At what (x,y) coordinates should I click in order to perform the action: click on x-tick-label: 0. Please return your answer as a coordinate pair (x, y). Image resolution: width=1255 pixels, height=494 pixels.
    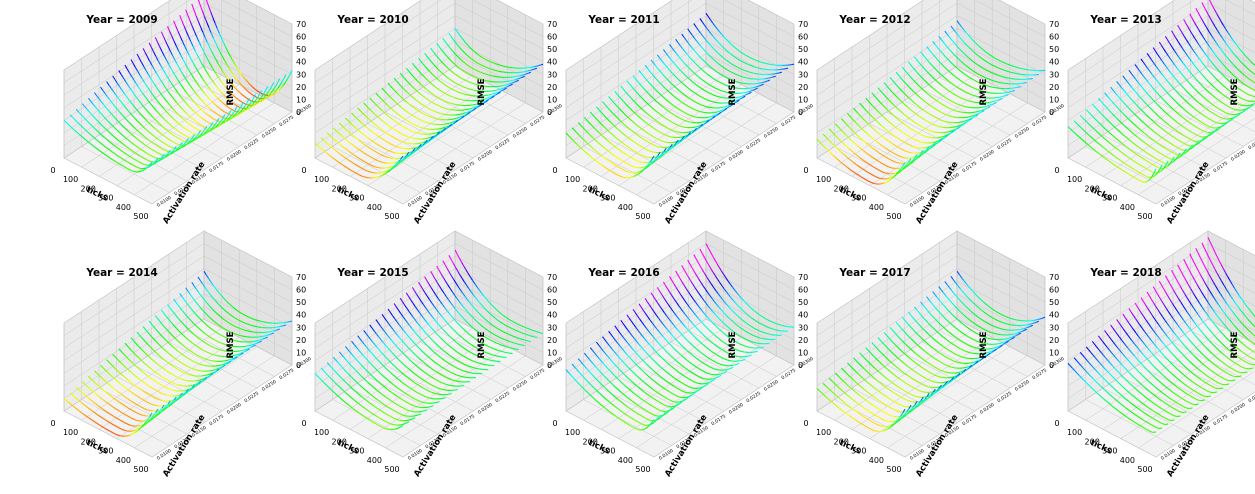
    Looking at the image, I should click on (805, 170).